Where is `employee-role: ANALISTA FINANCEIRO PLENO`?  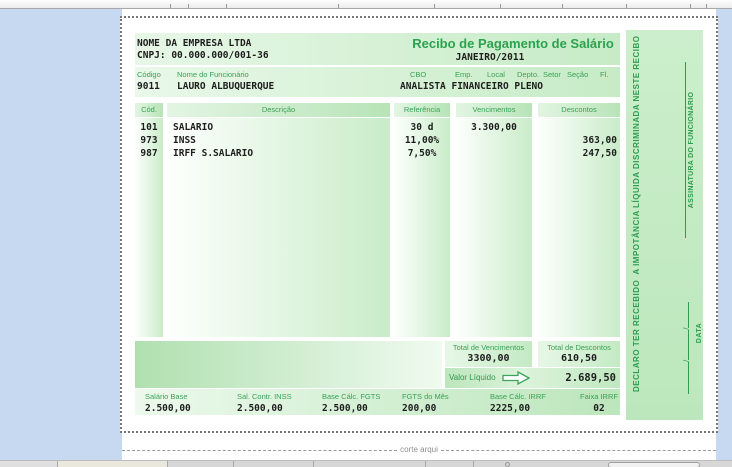 employee-role: ANALISTA FINANCEIRO PLENO is located at coordinates (471, 86).